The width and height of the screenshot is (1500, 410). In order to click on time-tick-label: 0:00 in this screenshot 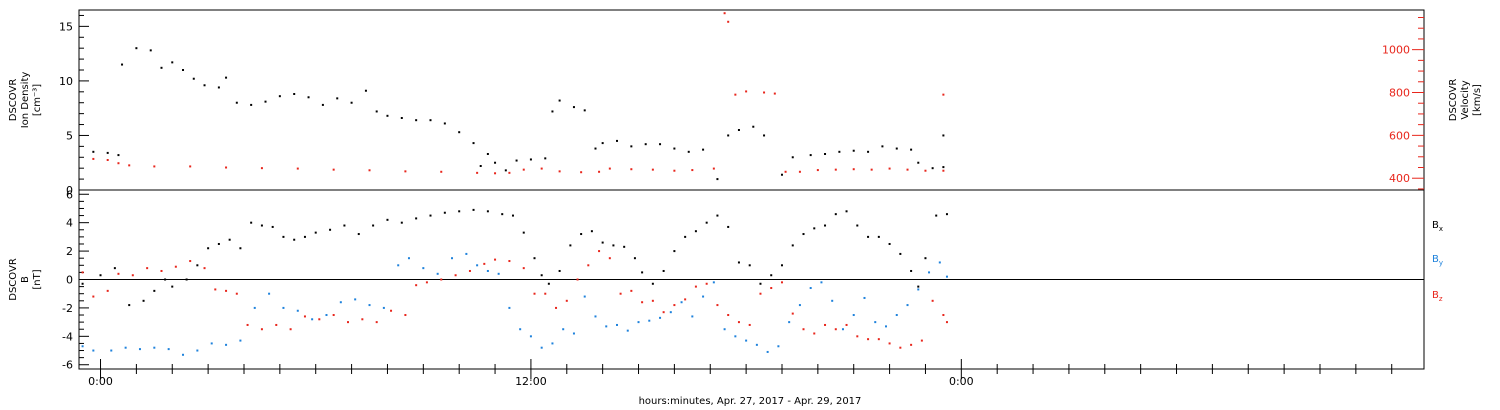, I will do `click(100, 381)`.